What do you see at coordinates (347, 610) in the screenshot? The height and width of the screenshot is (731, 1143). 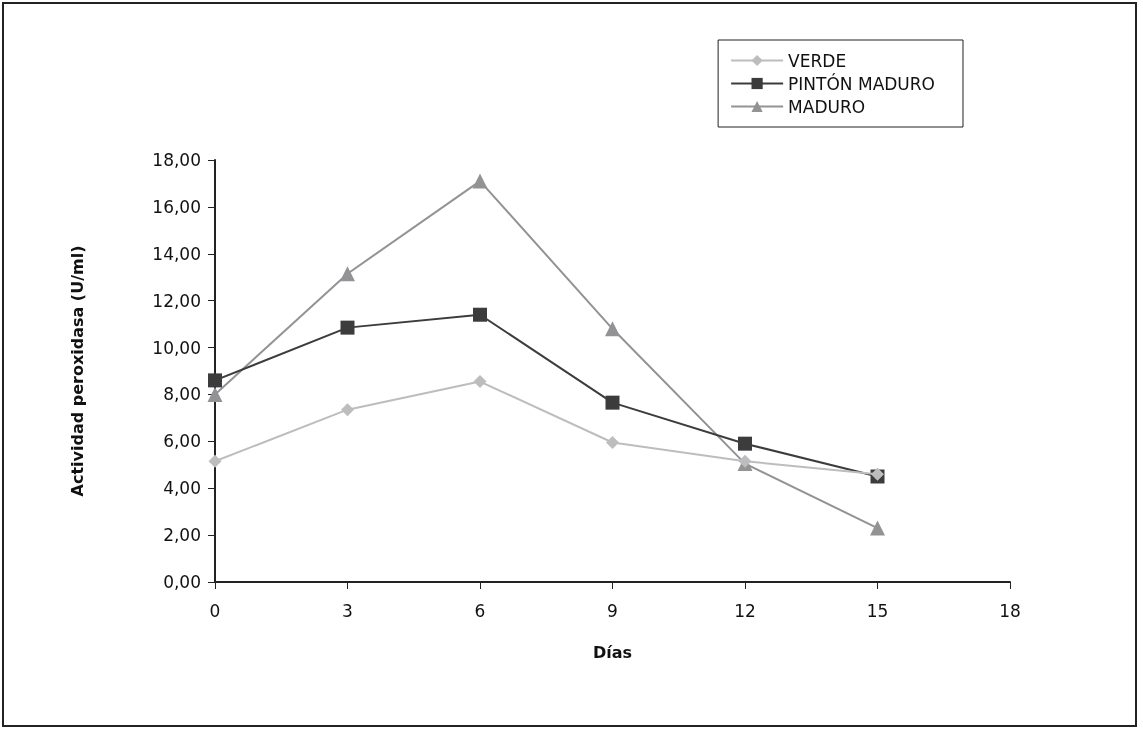 I see `x-tick-label: 3` at bounding box center [347, 610].